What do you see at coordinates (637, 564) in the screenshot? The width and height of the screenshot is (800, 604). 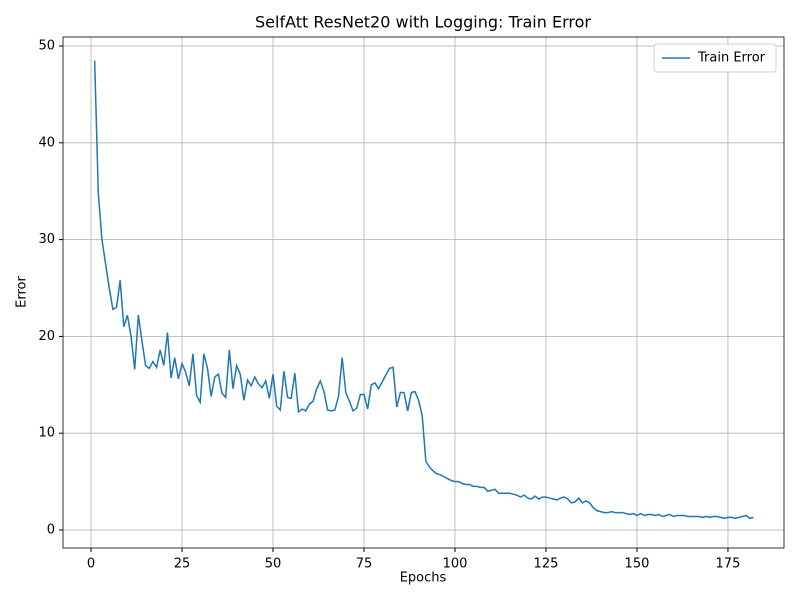 I see `x-tick-label: 150` at bounding box center [637, 564].